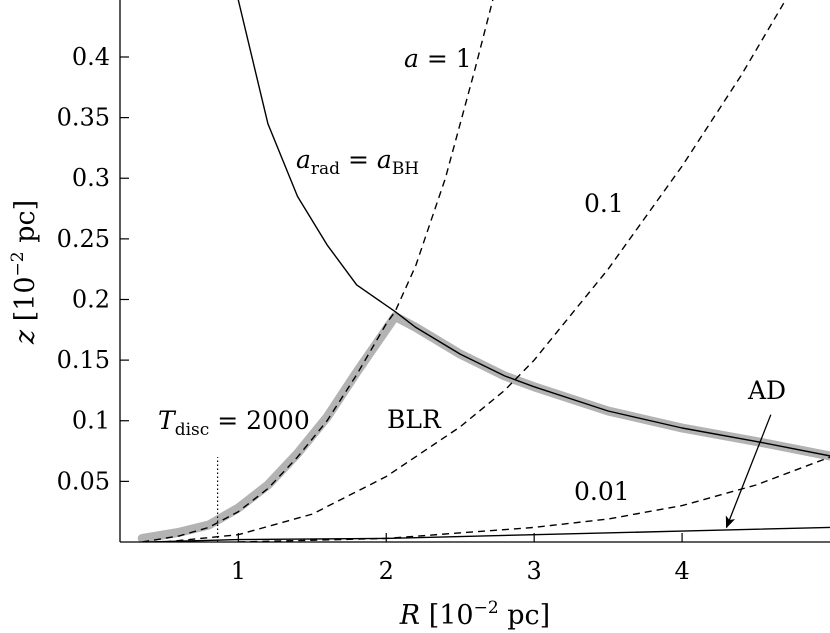  Describe the element at coordinates (238, 571) in the screenshot. I see `x-tick-label: 1` at that location.